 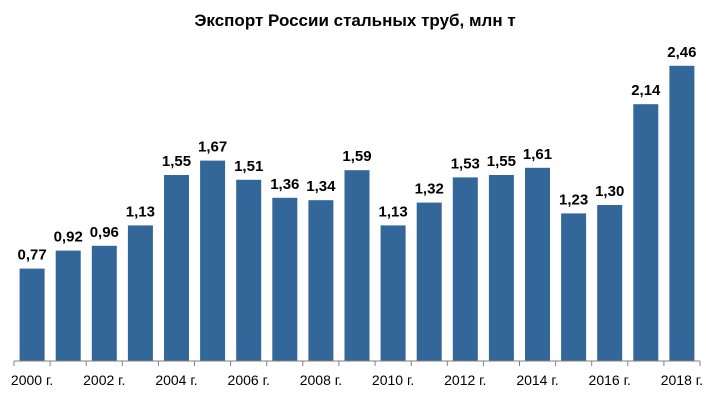 I want to click on data-label-1: 0,92, so click(x=68, y=237).